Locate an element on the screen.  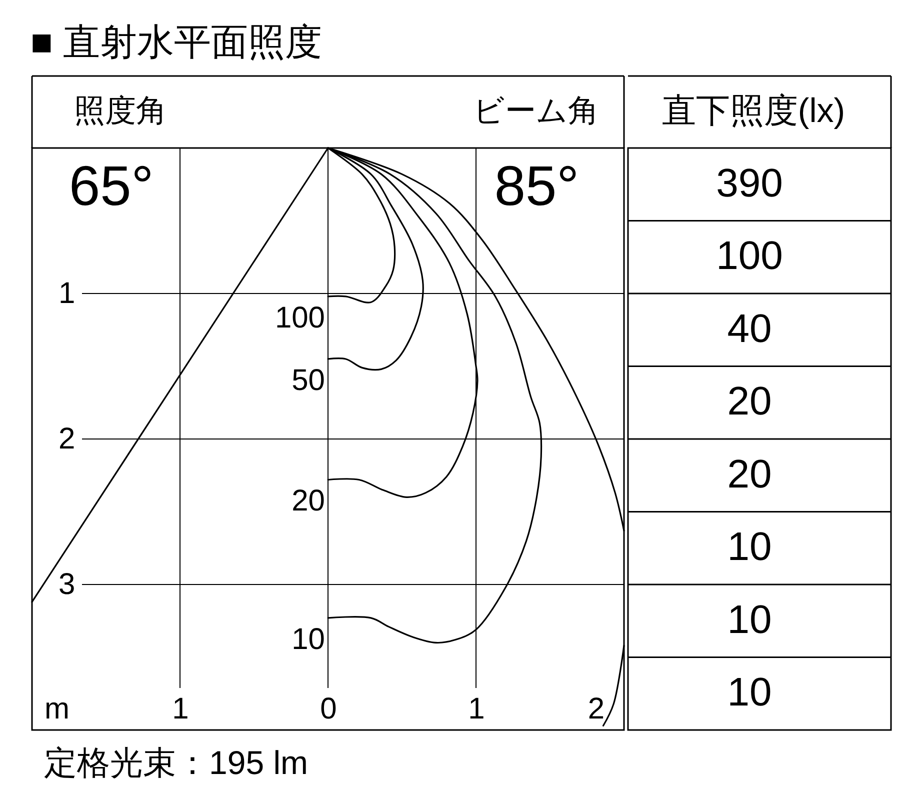
text: 直下照度(lx) is located at coordinates (754, 111).